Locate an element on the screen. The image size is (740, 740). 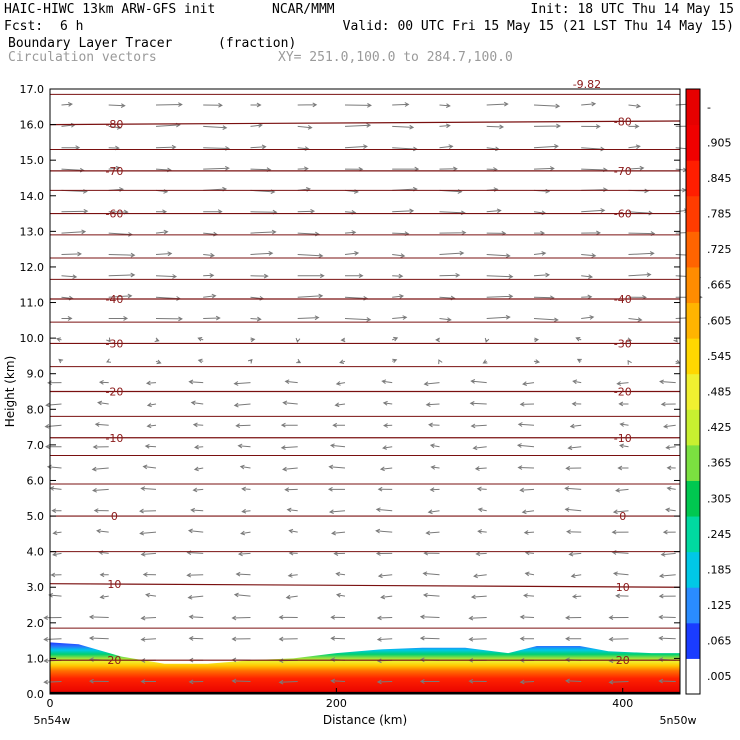
colorbar-label: .485 is located at coordinates (719, 392).